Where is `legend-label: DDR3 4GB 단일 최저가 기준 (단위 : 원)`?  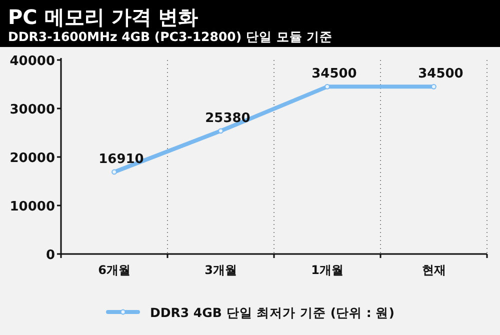
legend-label: DDR3 4GB 단일 최저가 기준 (단위 : 원) is located at coordinates (272, 312).